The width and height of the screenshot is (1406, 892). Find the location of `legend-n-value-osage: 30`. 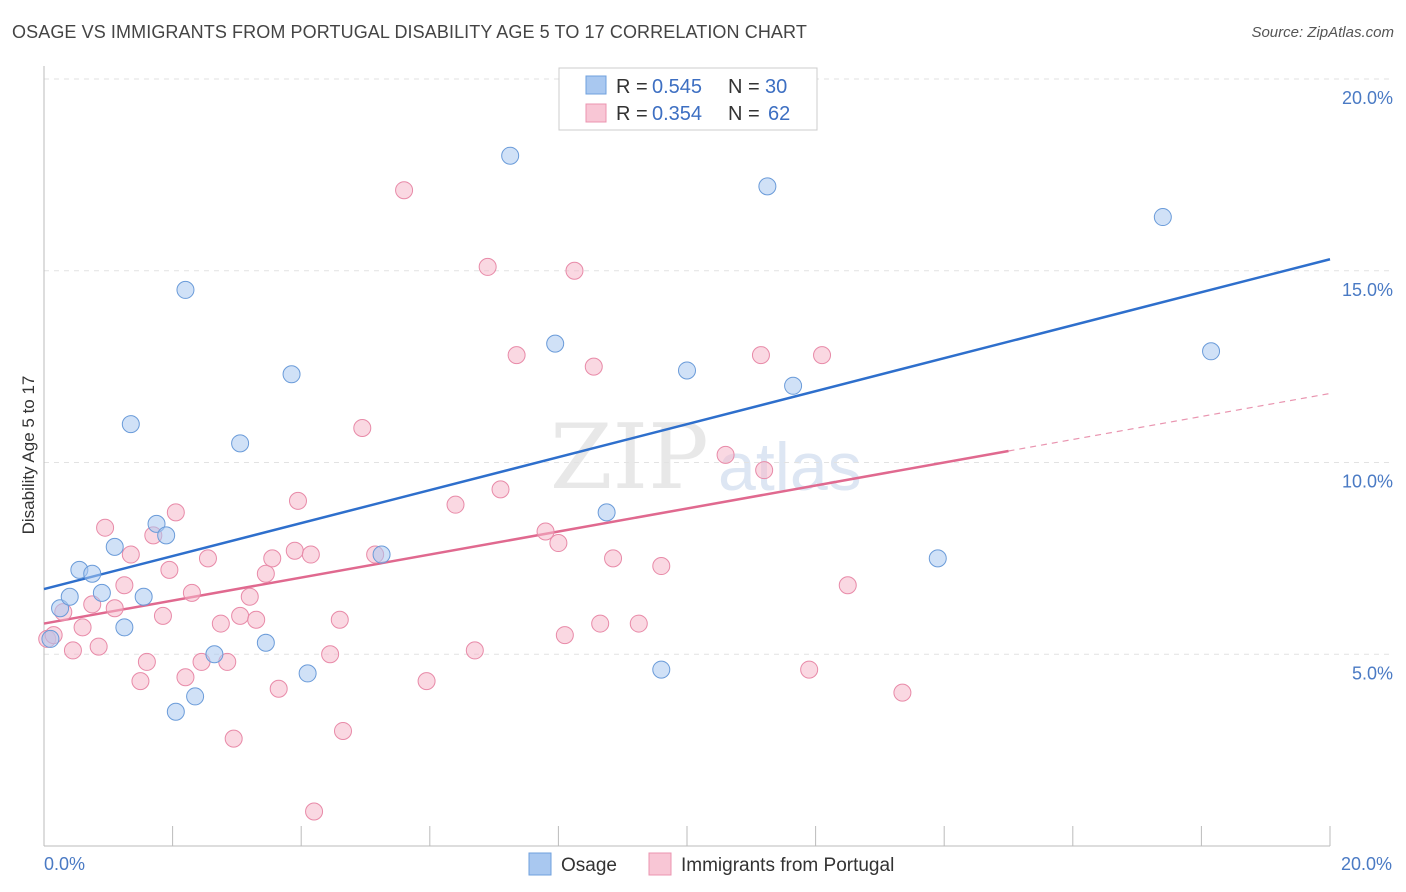

legend-n-value-osage: 30 is located at coordinates (776, 87).